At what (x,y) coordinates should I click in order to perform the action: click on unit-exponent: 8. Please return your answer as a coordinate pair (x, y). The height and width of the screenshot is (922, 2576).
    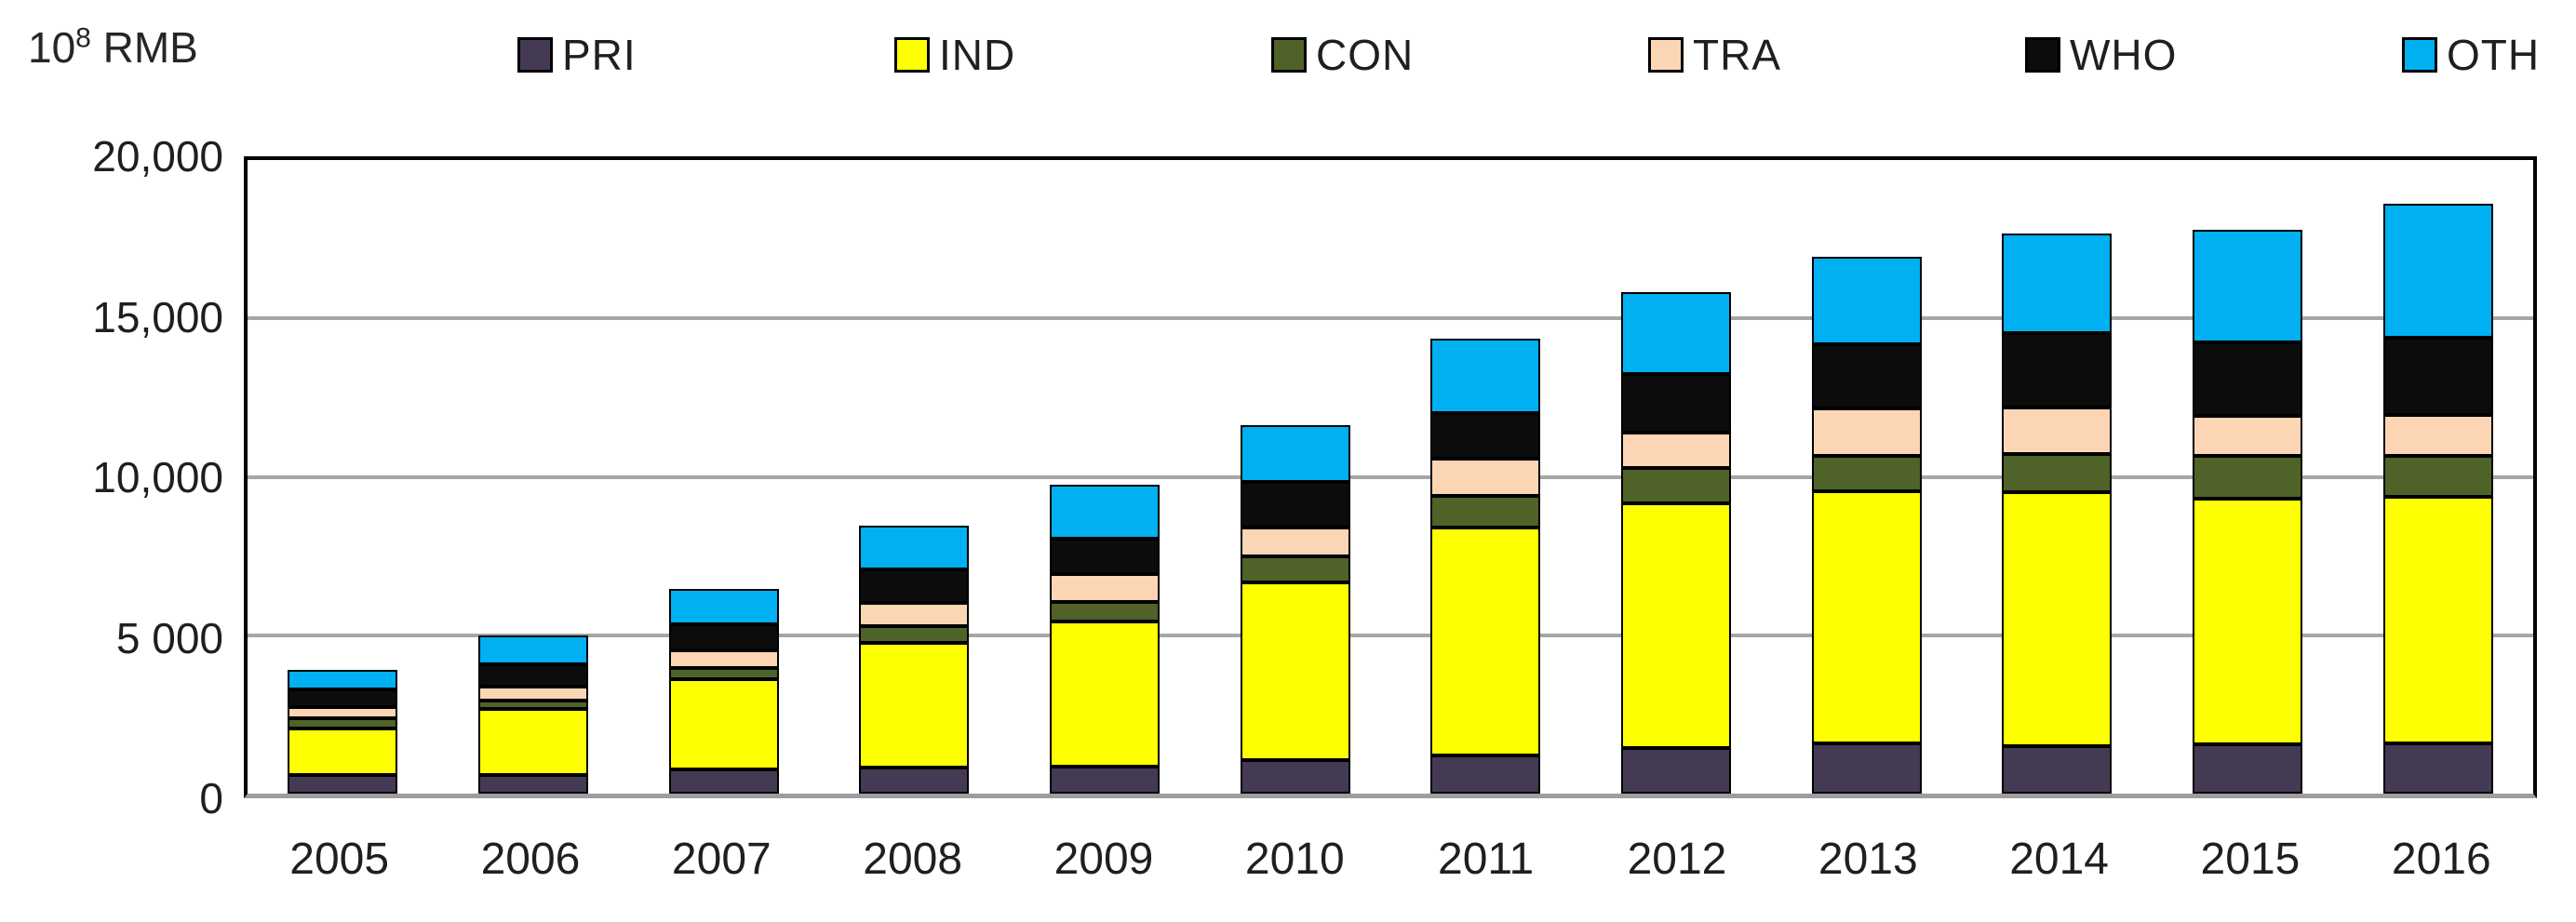
    Looking at the image, I should click on (83, 38).